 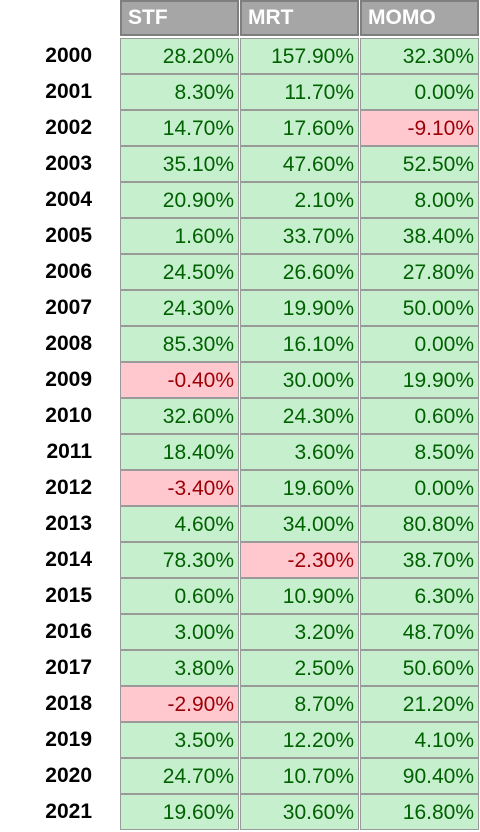 What do you see at coordinates (179, 236) in the screenshot?
I see `value-cell: 1.60%` at bounding box center [179, 236].